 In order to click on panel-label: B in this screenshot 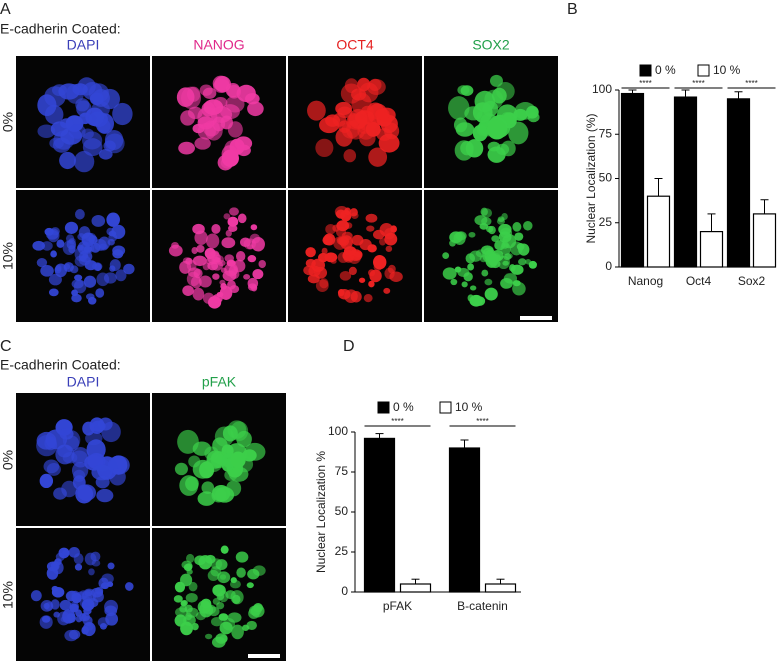, I will do `click(572, 9)`.